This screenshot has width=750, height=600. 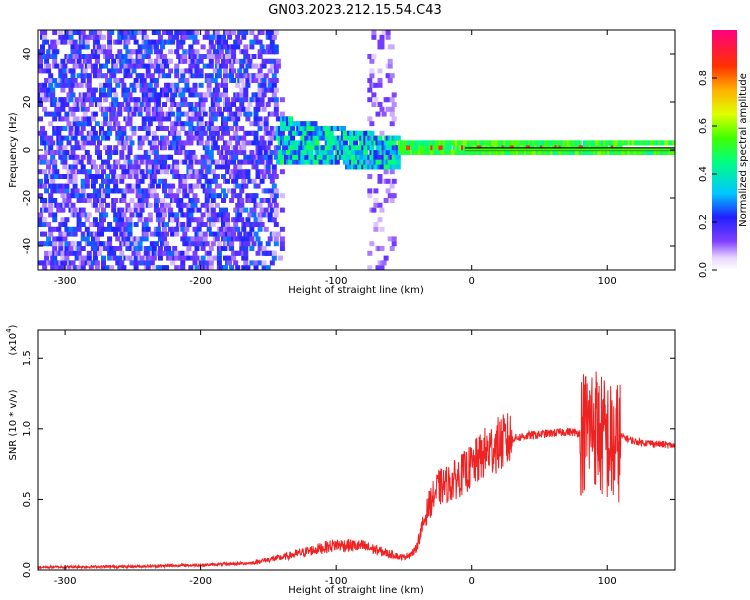 What do you see at coordinates (724, 150) in the screenshot?
I see `colorbar-gradient` at bounding box center [724, 150].